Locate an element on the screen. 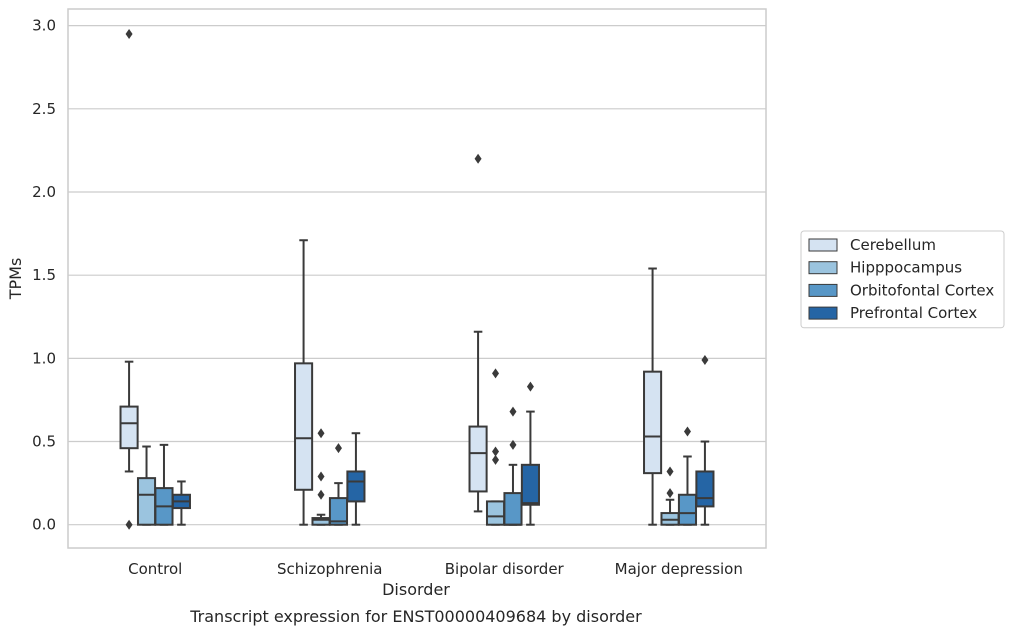 This screenshot has height=634, width=1014. x-tick-label: Major depression is located at coordinates (679, 569).